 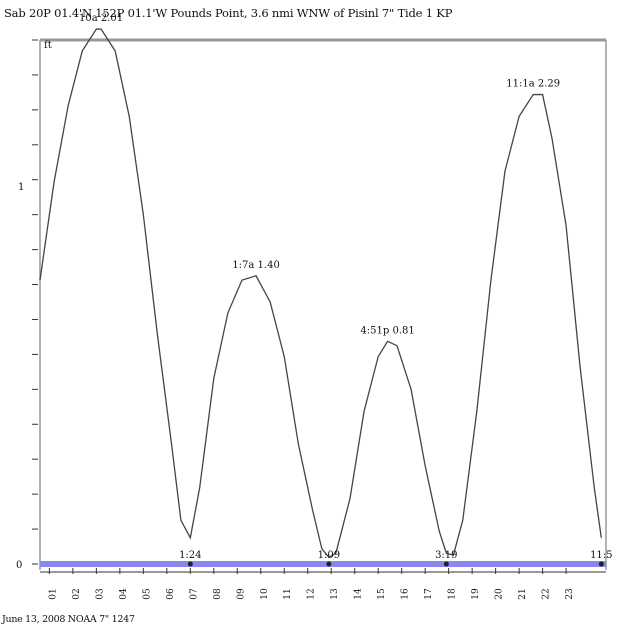 What do you see at coordinates (48, 45) in the screenshot?
I see `y-max-label: ft` at bounding box center [48, 45].